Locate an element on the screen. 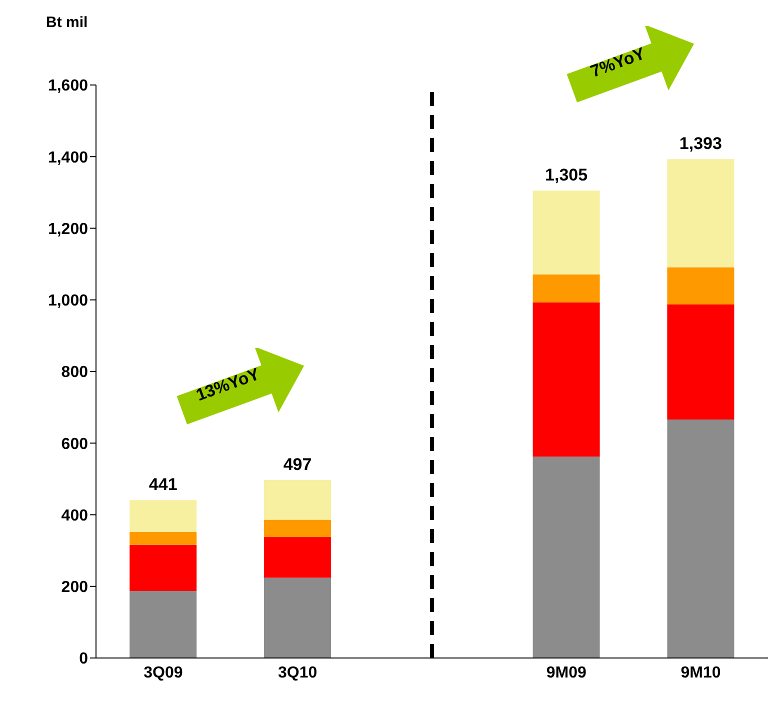 The image size is (771, 701). x-tick-label: 3Q10 is located at coordinates (298, 673).